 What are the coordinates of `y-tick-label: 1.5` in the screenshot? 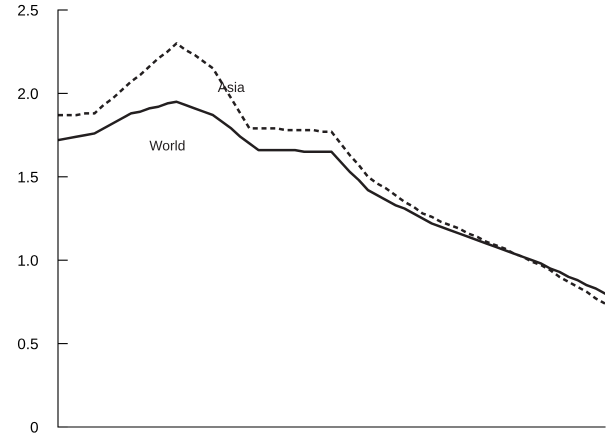 It's located at (28, 177).